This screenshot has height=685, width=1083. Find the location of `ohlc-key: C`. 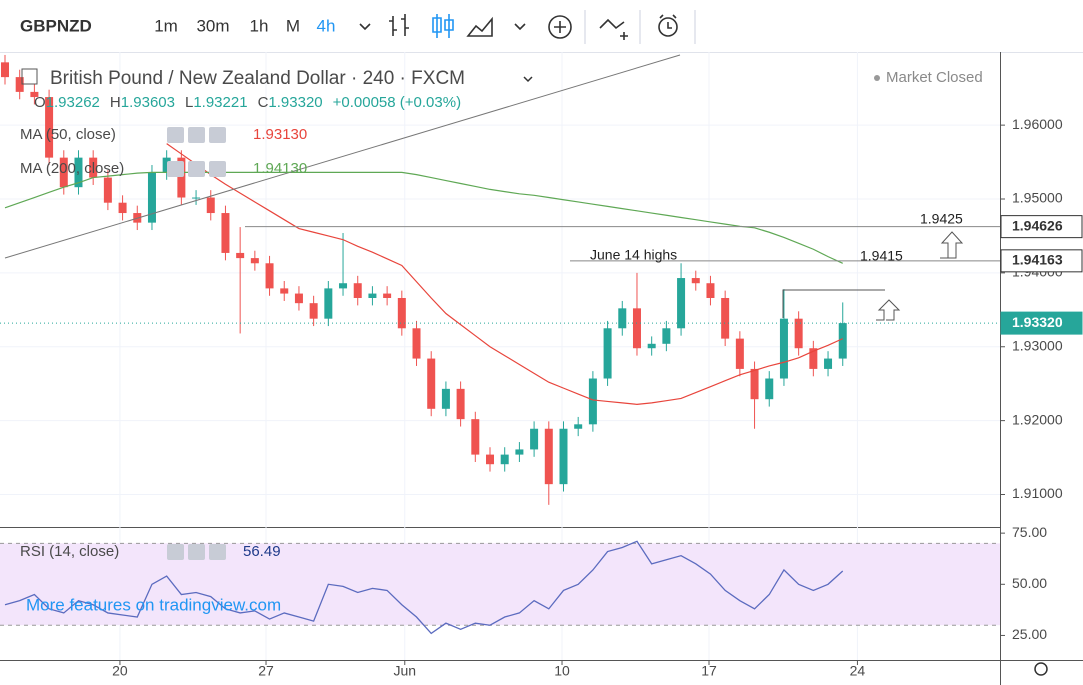

ohlc-key: C is located at coordinates (263, 102).